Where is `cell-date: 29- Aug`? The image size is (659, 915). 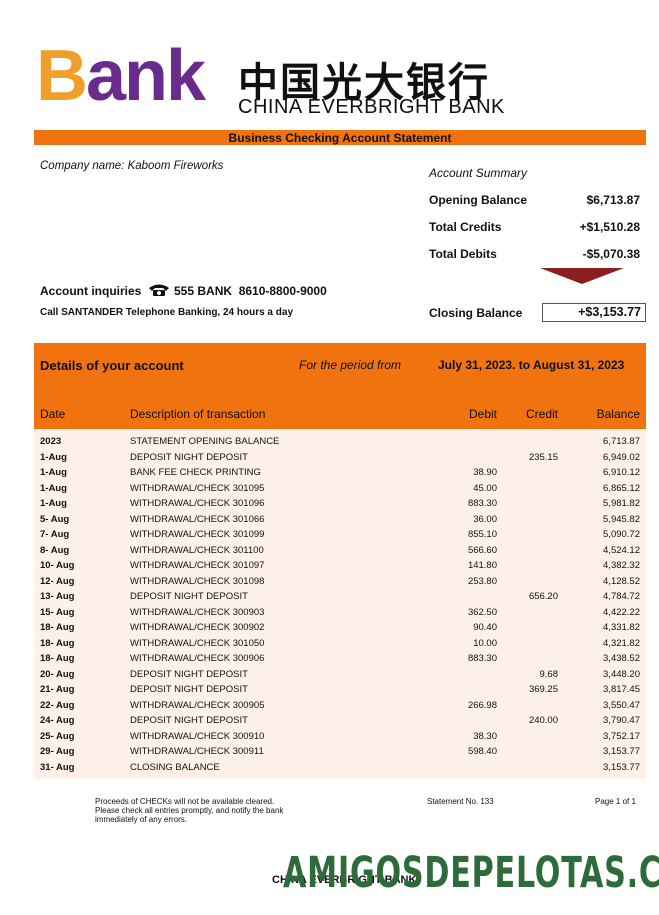
cell-date: 29- Aug is located at coordinates (57, 751).